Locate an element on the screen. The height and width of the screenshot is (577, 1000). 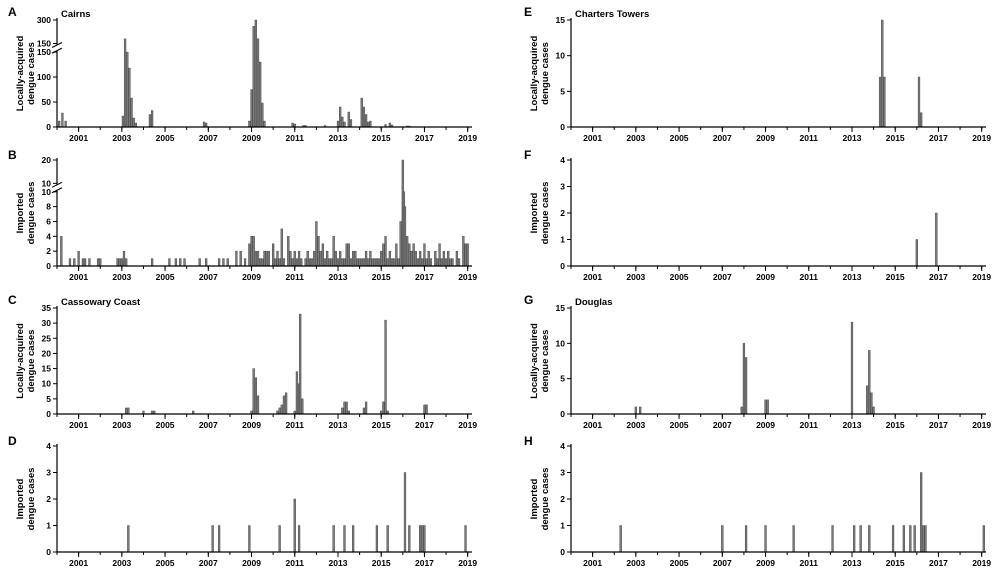
y-tick-label: 4 is located at coordinates (48, 446).